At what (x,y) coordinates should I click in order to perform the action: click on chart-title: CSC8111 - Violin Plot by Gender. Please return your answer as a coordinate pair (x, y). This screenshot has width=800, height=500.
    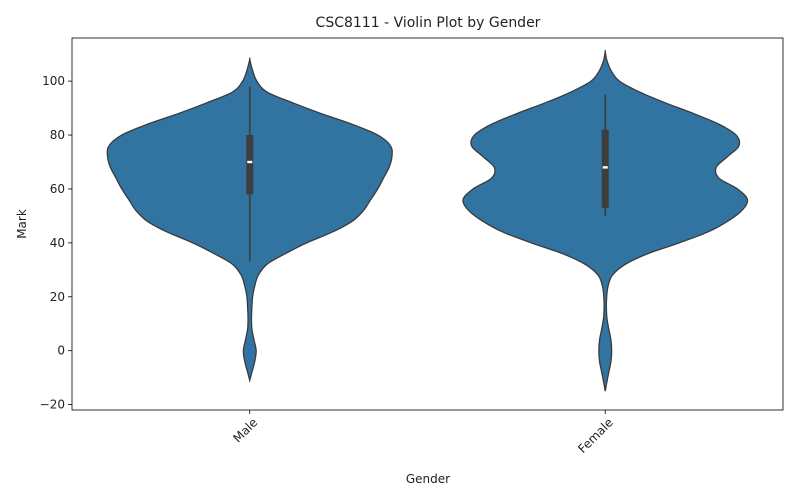
    Looking at the image, I should click on (428, 23).